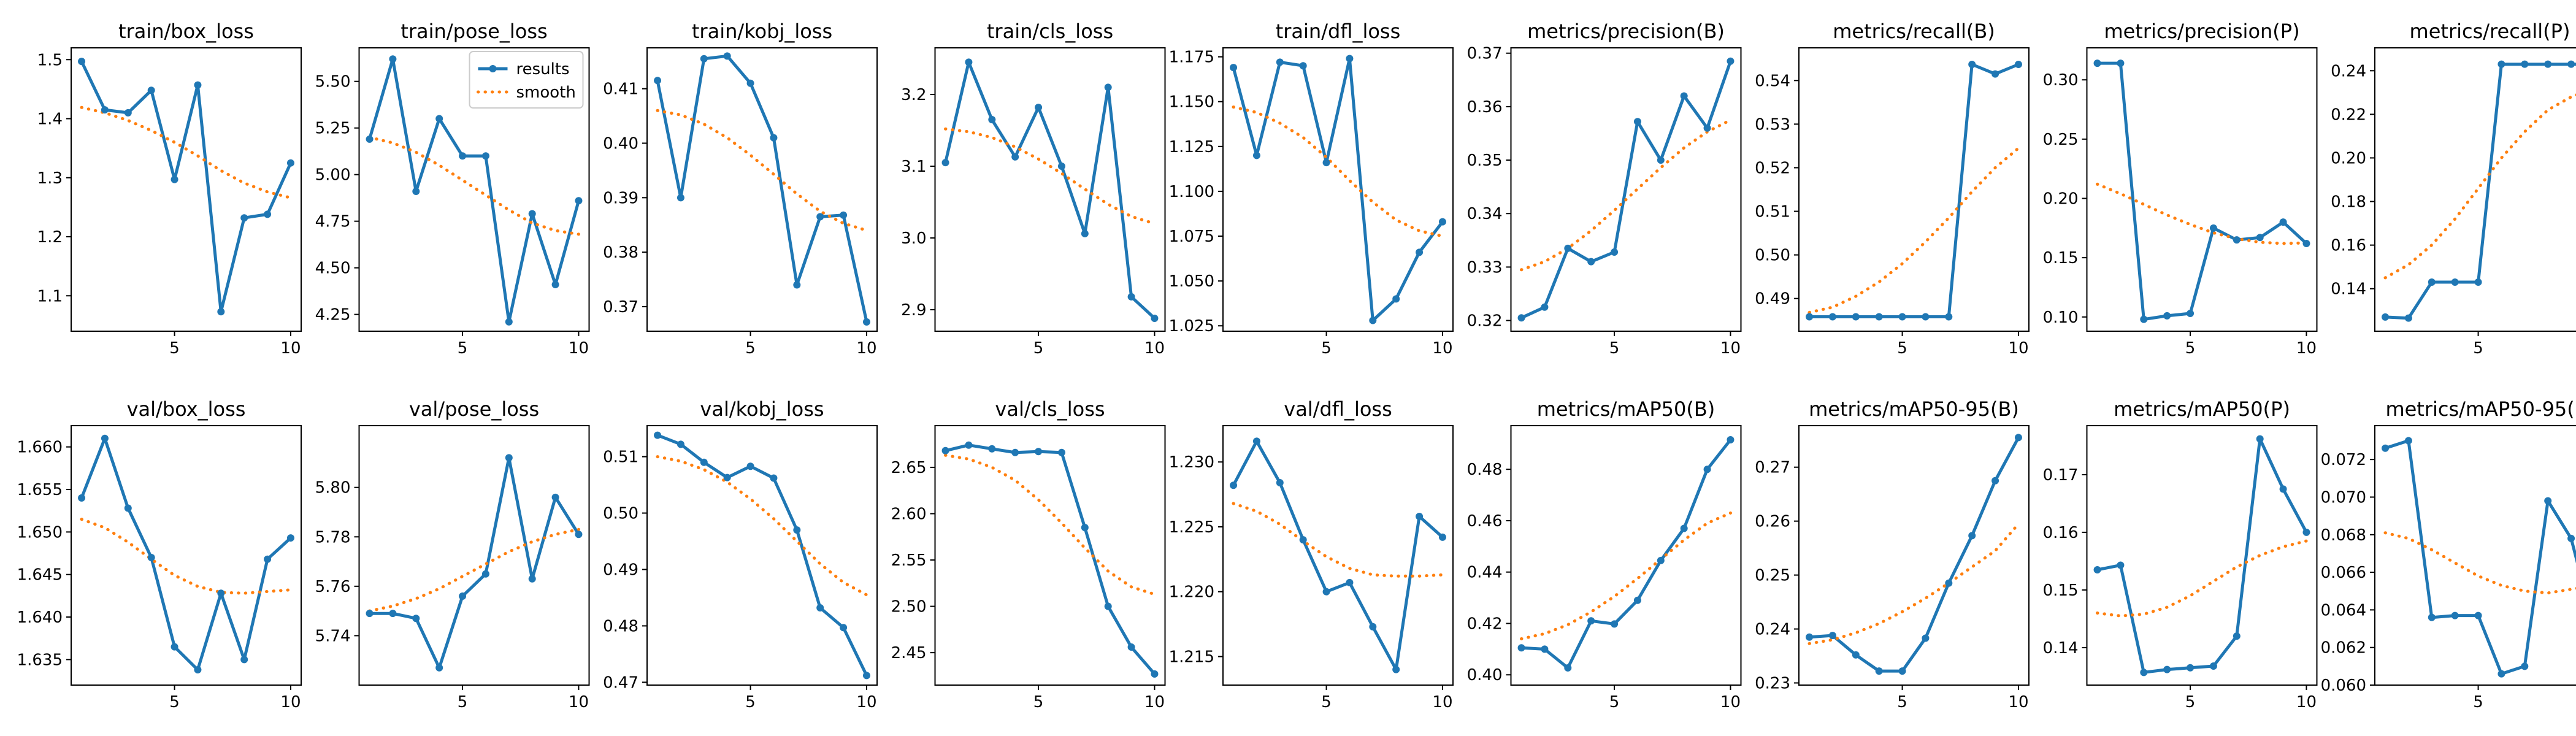 The image size is (2576, 736). What do you see at coordinates (2202, 409) in the screenshot?
I see `chart-title: metrics/mAP50(P)` at bounding box center [2202, 409].